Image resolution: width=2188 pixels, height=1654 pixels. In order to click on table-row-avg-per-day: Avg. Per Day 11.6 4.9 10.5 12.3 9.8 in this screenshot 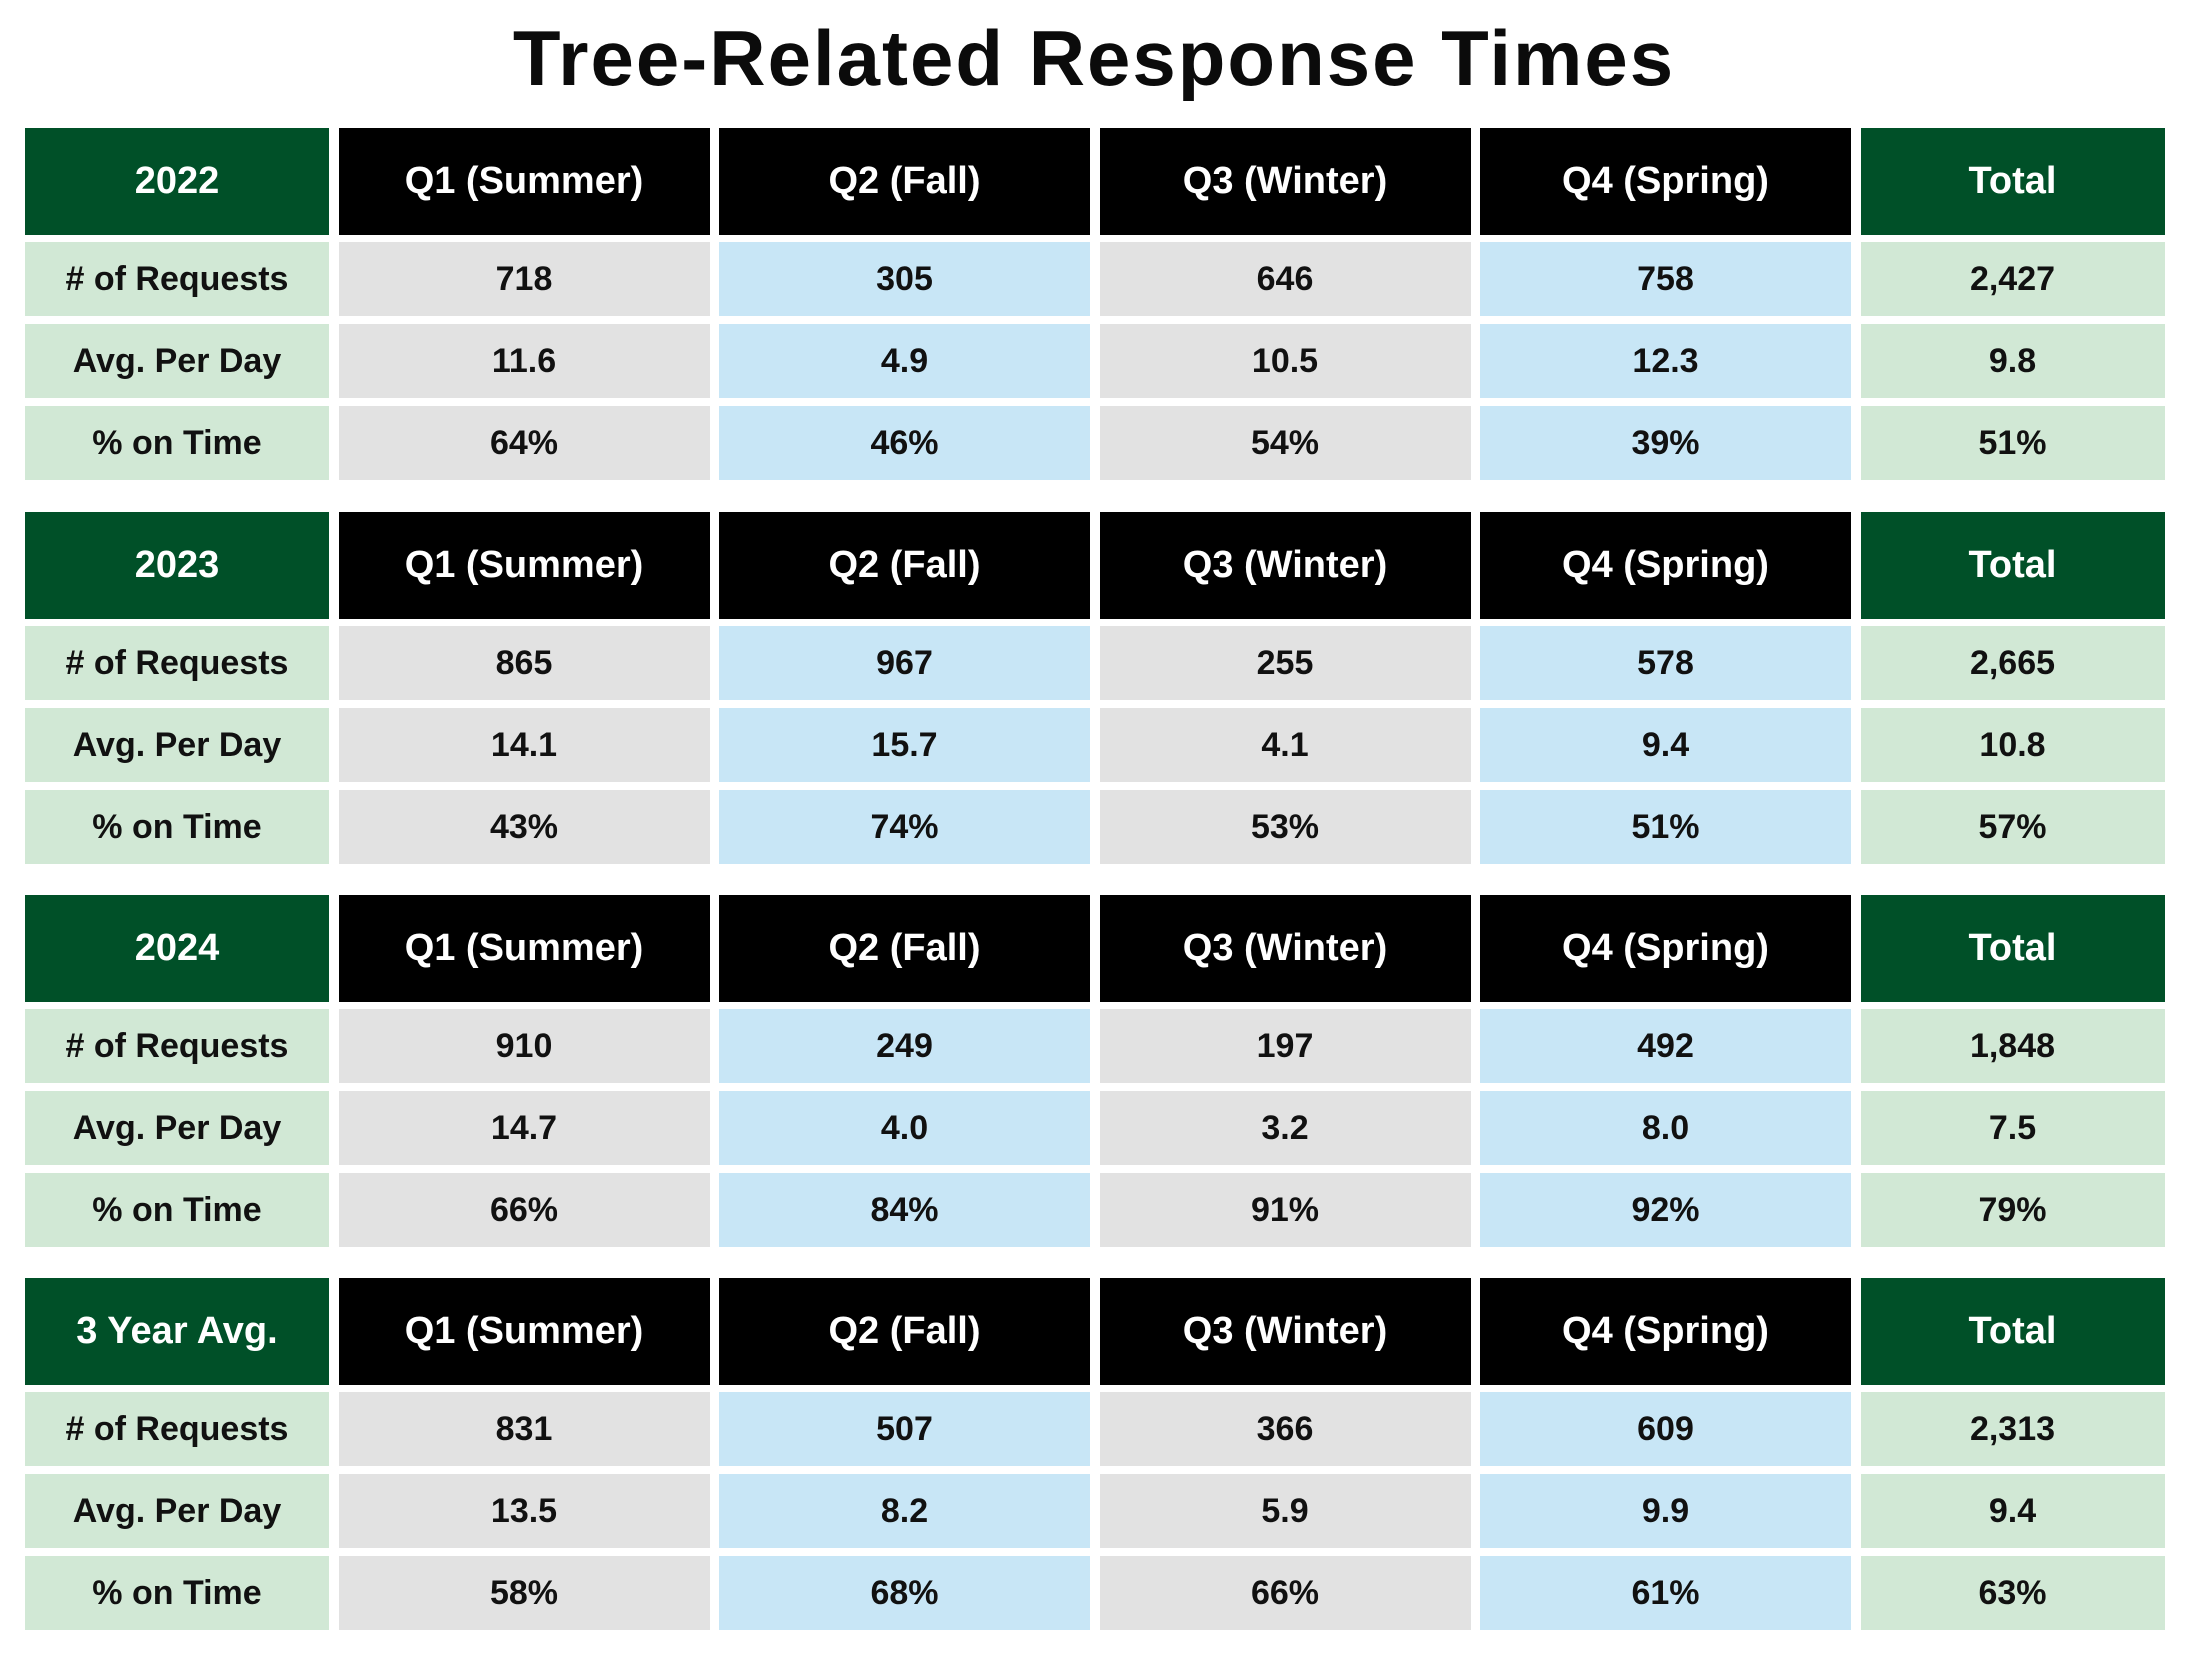, I will do `click(1095, 361)`.